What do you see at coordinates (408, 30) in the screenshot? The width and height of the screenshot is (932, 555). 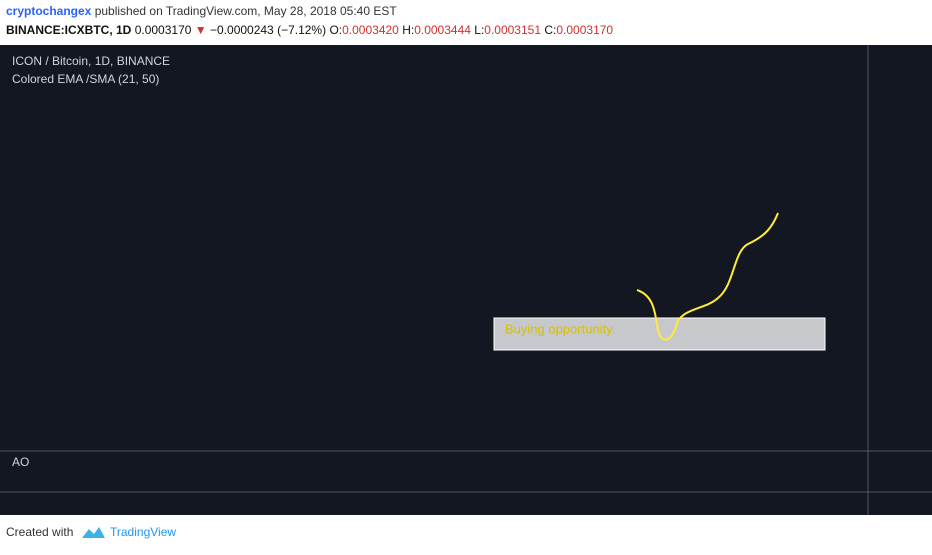 I see `ohlc-label: H:` at bounding box center [408, 30].